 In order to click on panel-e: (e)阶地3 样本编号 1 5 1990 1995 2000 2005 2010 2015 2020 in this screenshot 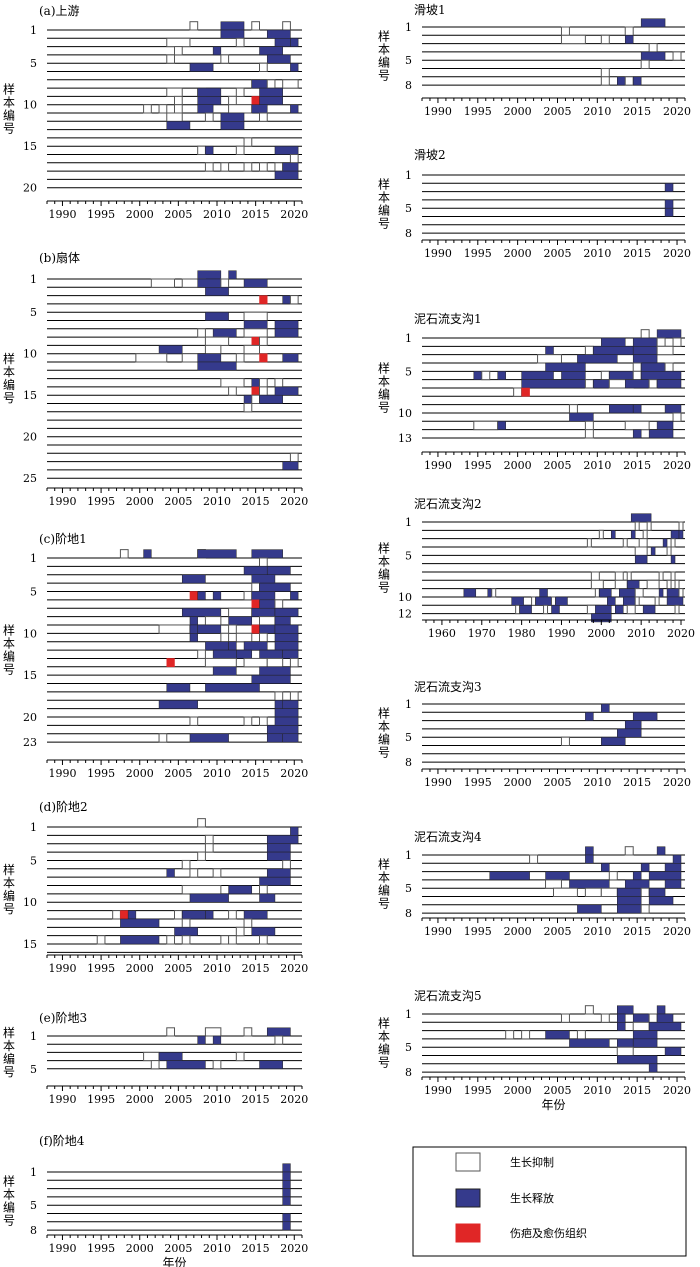, I will do `click(155, 1058)`.